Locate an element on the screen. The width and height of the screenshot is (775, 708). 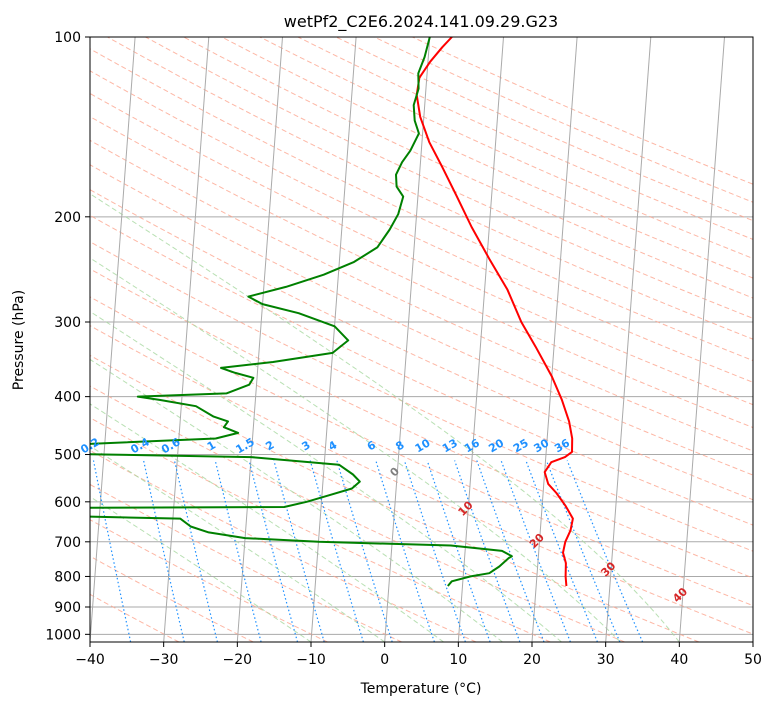
mixing-ratio-label: 36 is located at coordinates (562, 445).